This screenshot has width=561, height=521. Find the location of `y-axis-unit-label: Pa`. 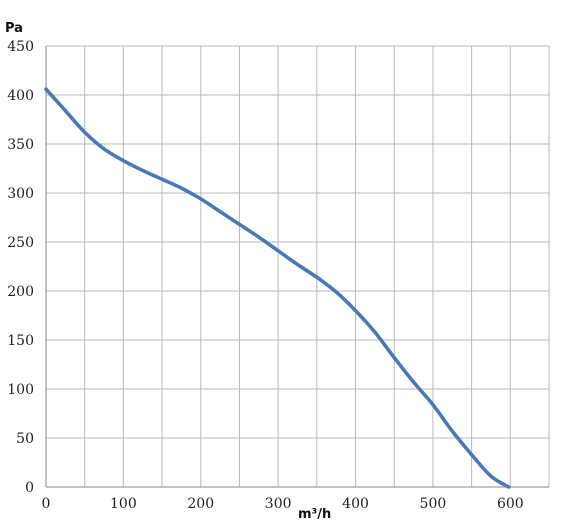

y-axis-unit-label: Pa is located at coordinates (14, 28).